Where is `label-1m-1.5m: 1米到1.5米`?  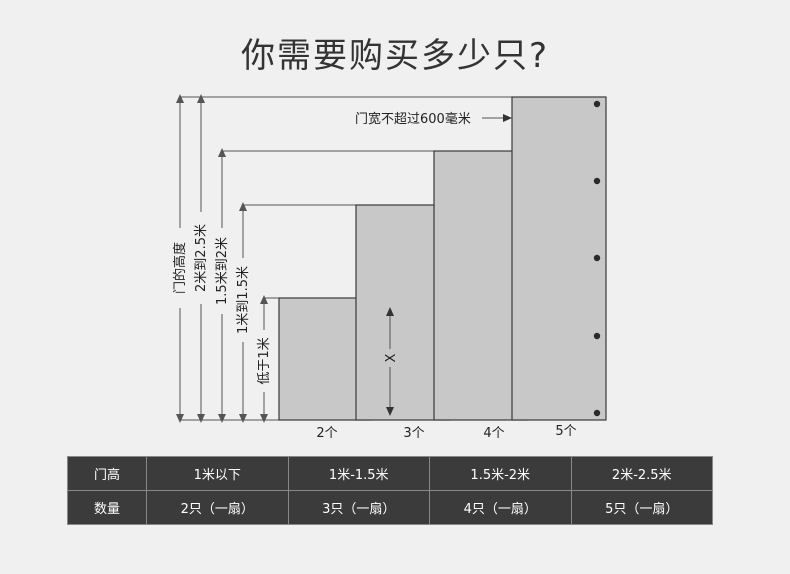 label-1m-1.5m: 1米到1.5米 is located at coordinates (243, 300).